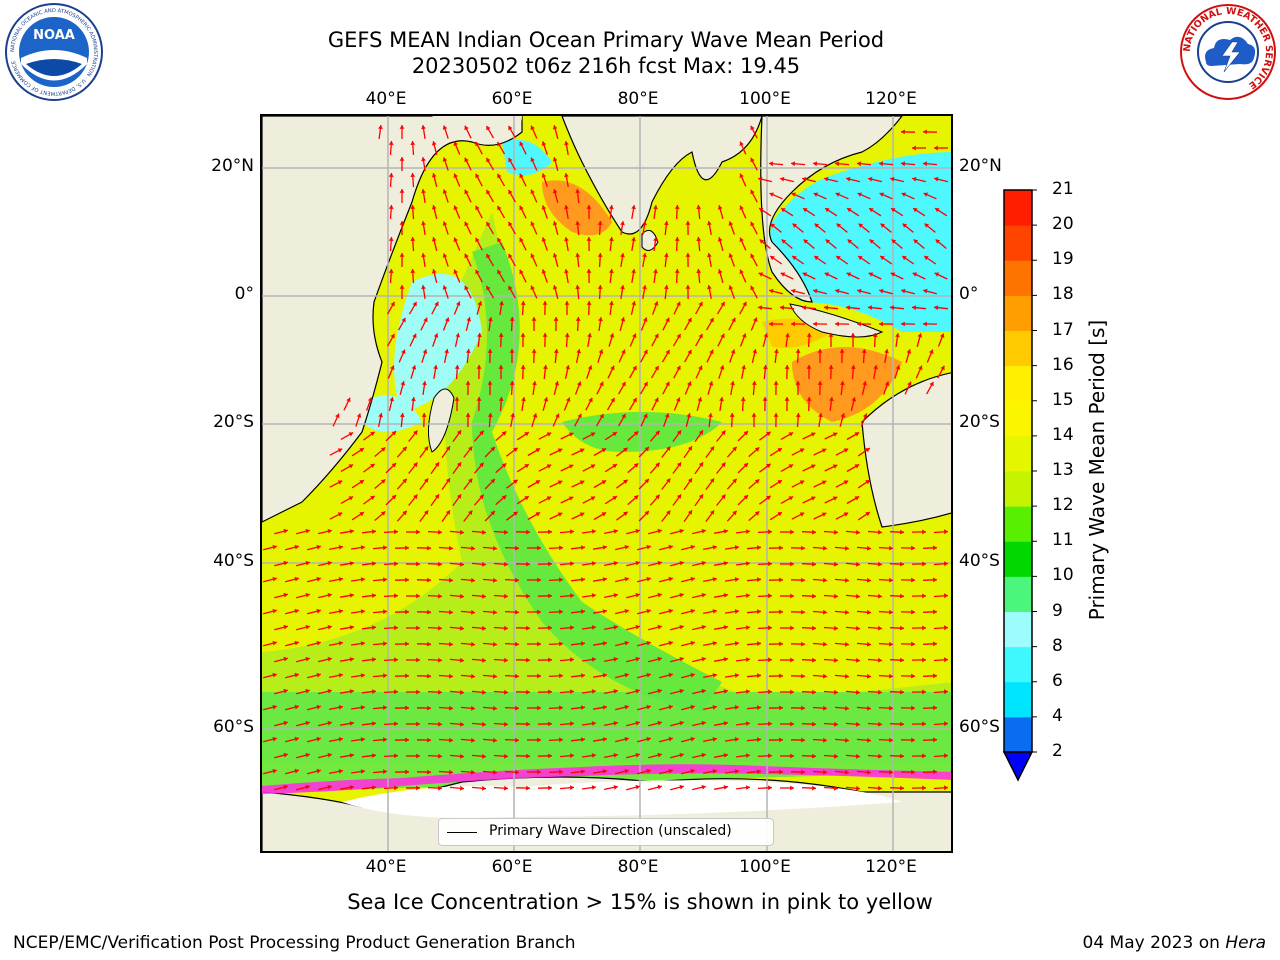  Describe the element at coordinates (662, 175) in the screenshot. I see `india-landmass` at that location.